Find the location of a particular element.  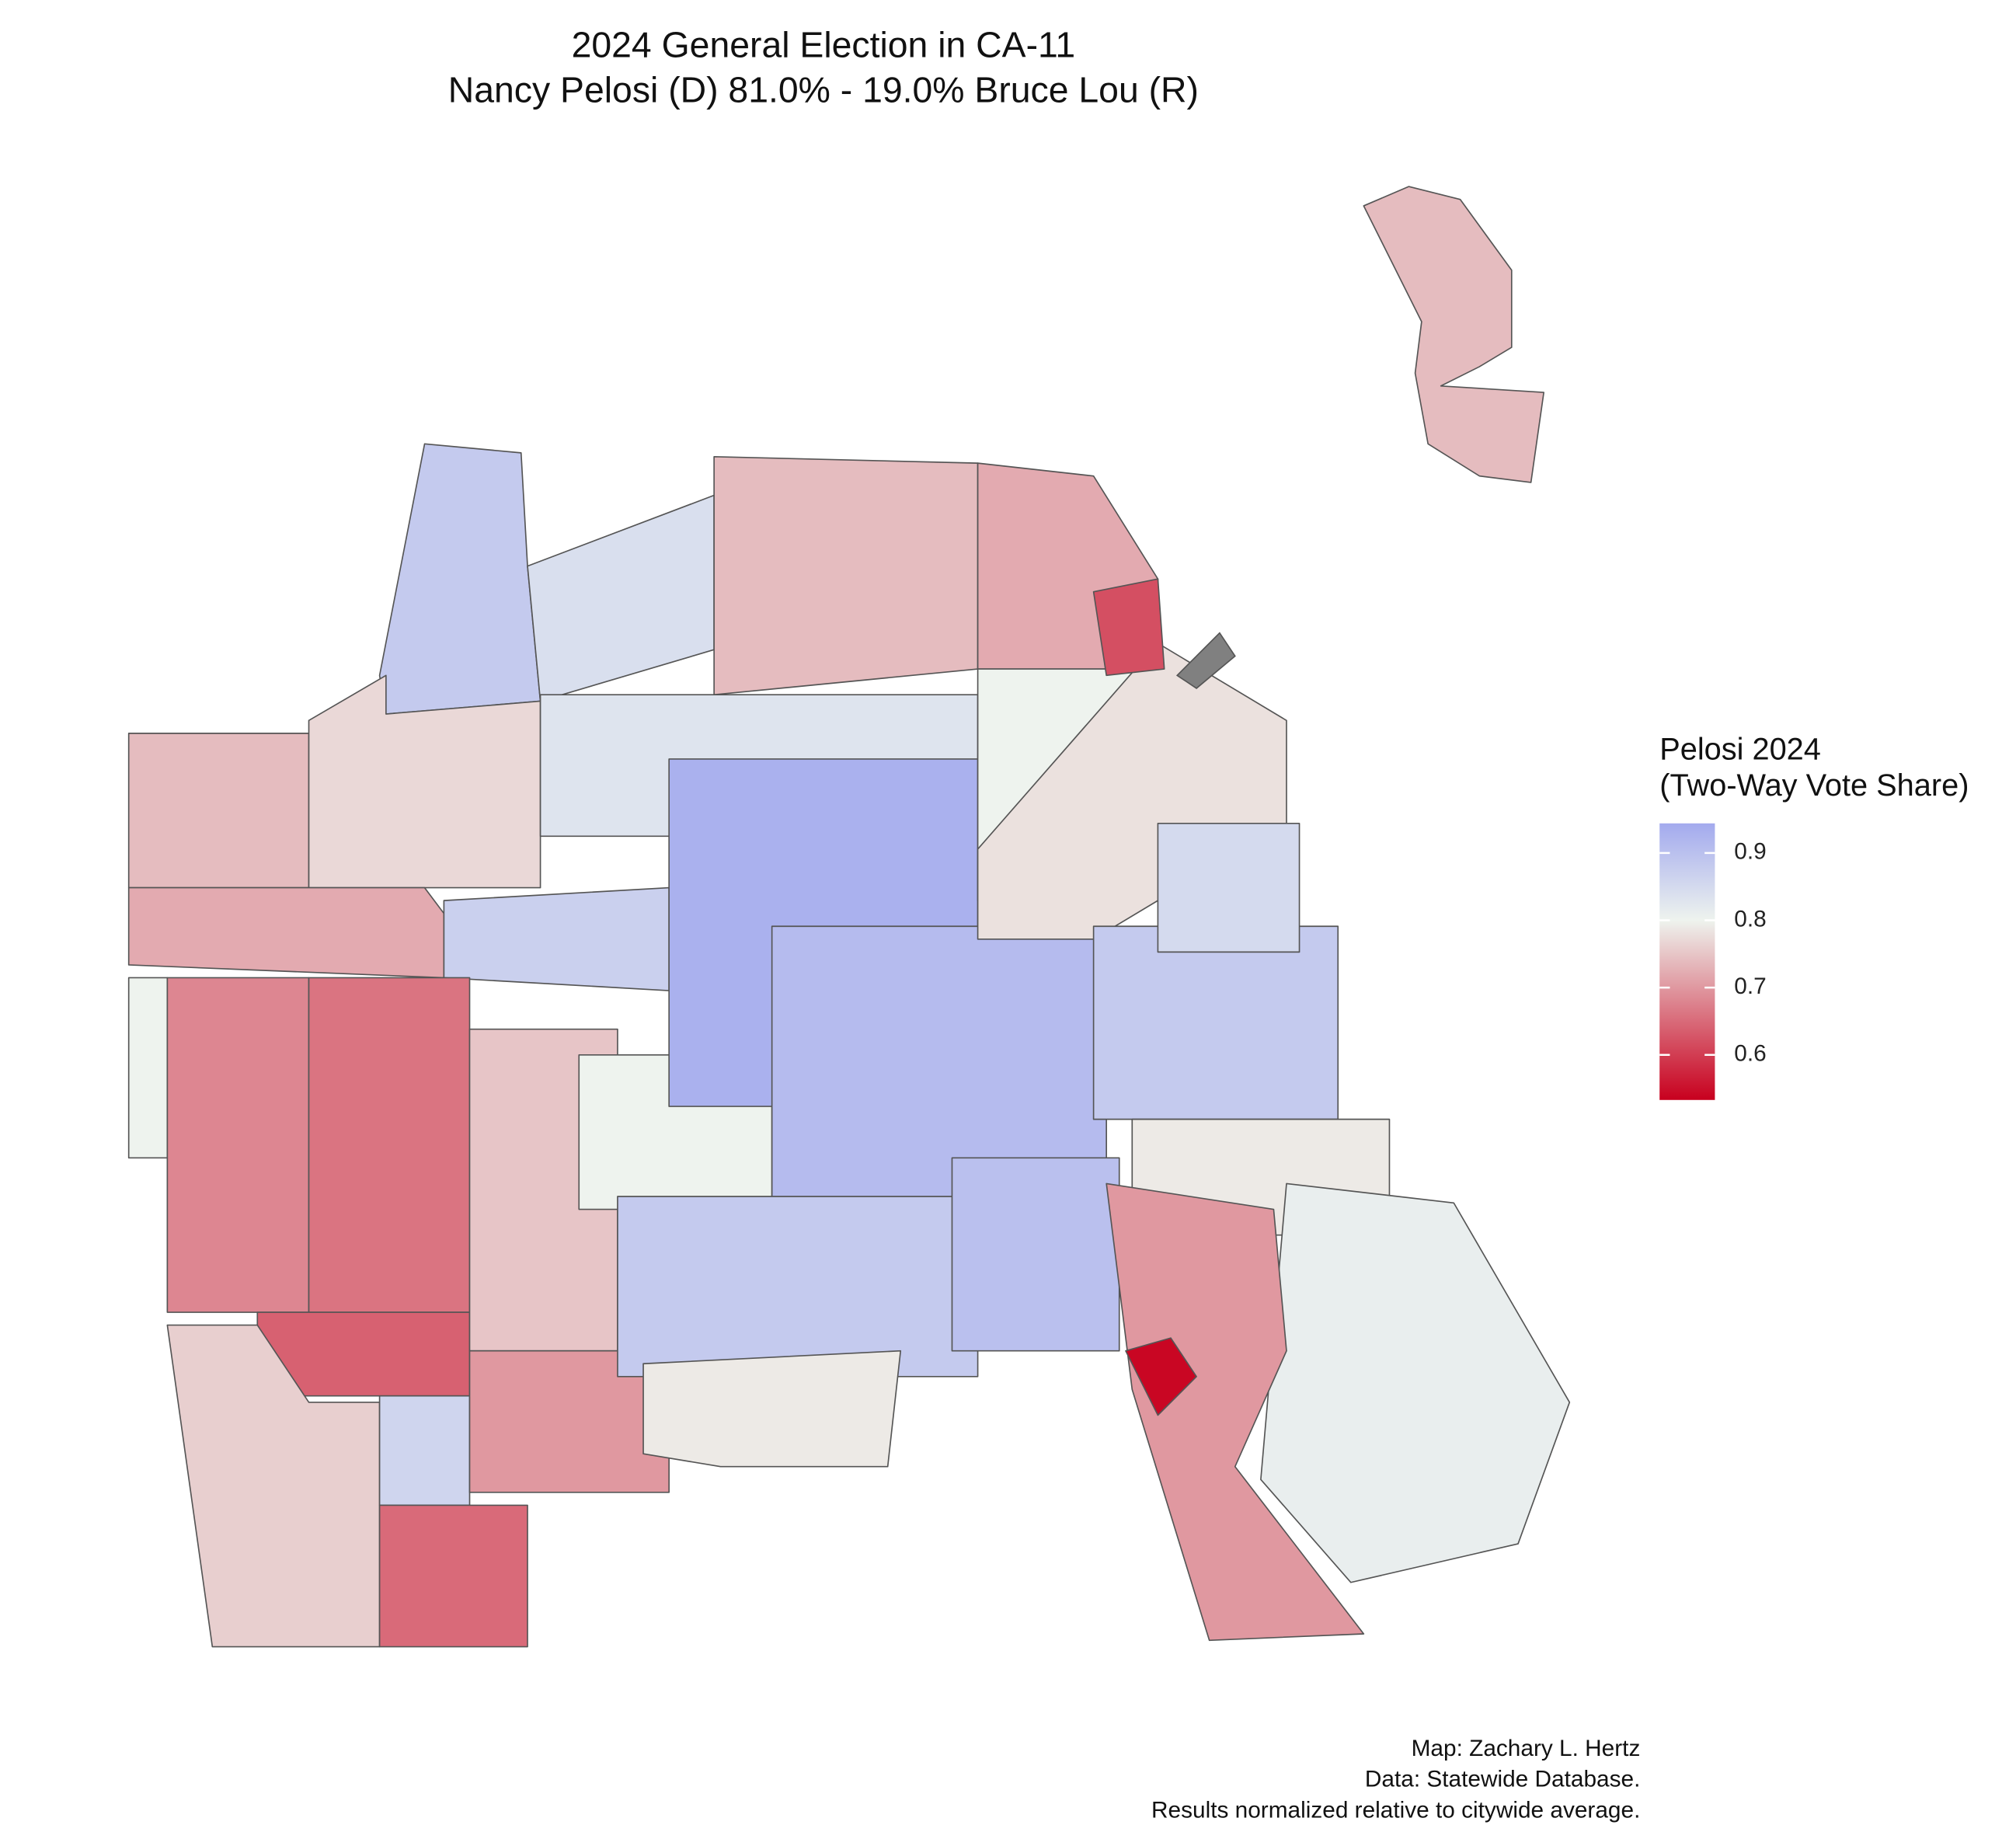

legend-title: Pelosi 2024 is located at coordinates (1740, 750).